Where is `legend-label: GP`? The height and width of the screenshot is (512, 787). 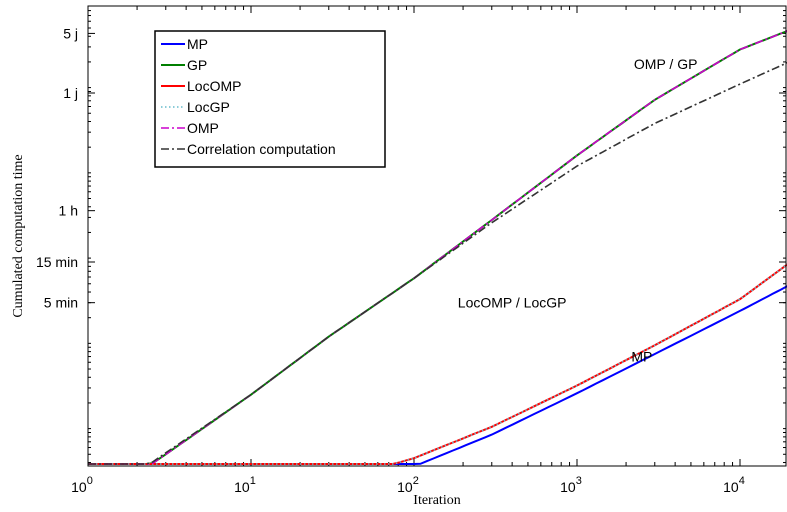 legend-label: GP is located at coordinates (197, 65).